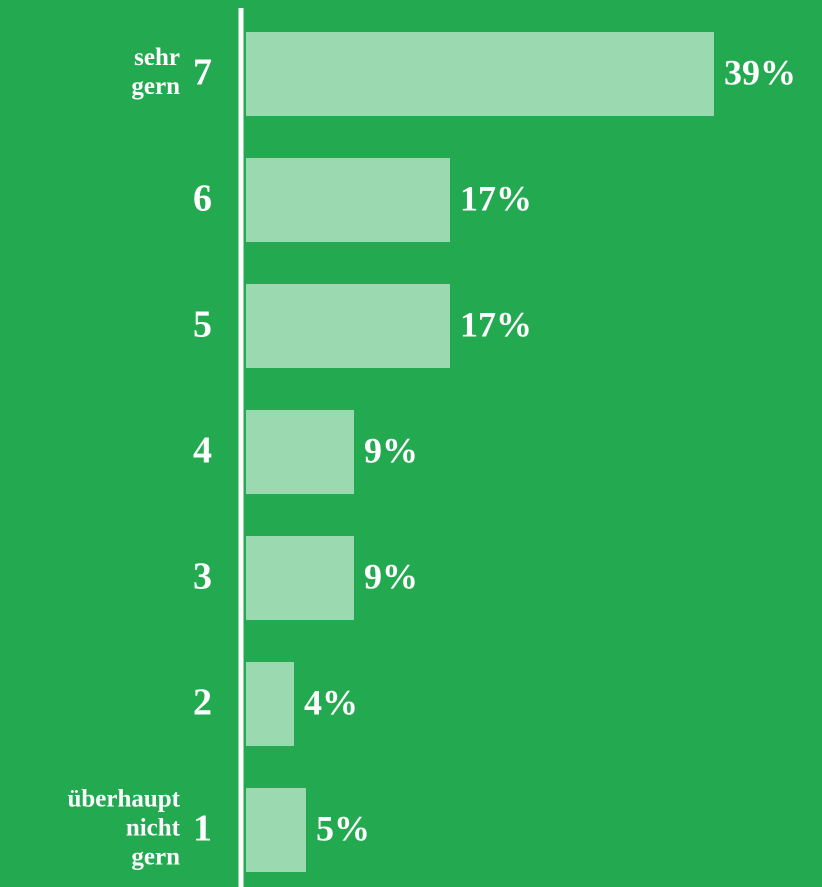  I want to click on category-label: 1, so click(202, 829).